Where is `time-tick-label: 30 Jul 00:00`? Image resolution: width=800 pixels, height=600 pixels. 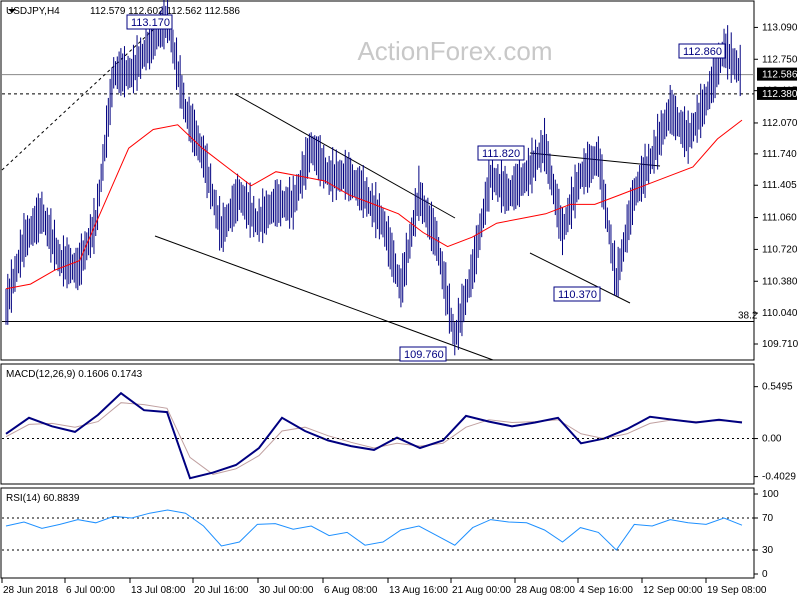
time-tick-label: 30 Jul 00:00 is located at coordinates (286, 590).